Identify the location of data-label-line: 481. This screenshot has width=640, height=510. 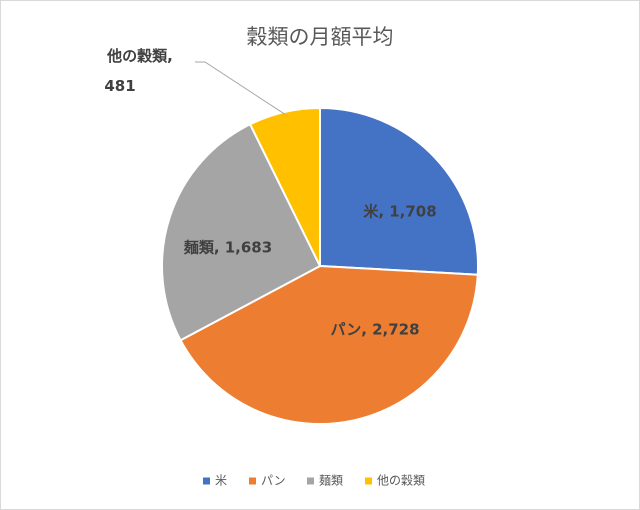
(119, 86).